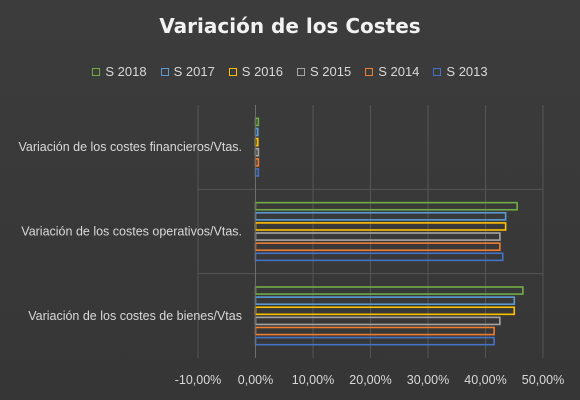  Describe the element at coordinates (370, 380) in the screenshot. I see `x-tick-label-3: 20,00%` at that location.